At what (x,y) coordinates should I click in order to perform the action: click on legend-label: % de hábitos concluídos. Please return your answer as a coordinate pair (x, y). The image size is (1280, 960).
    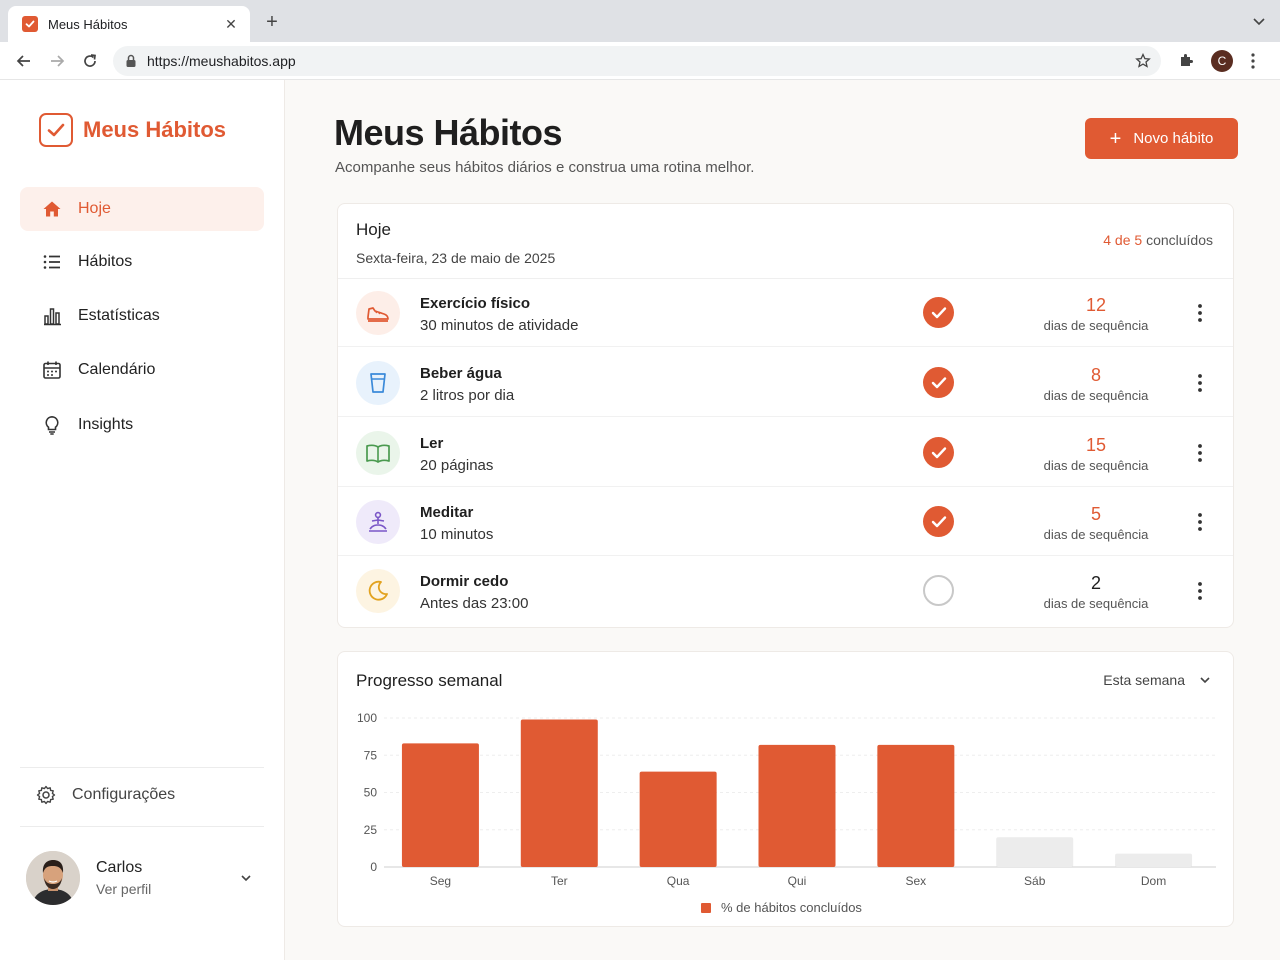
    Looking at the image, I should click on (791, 907).